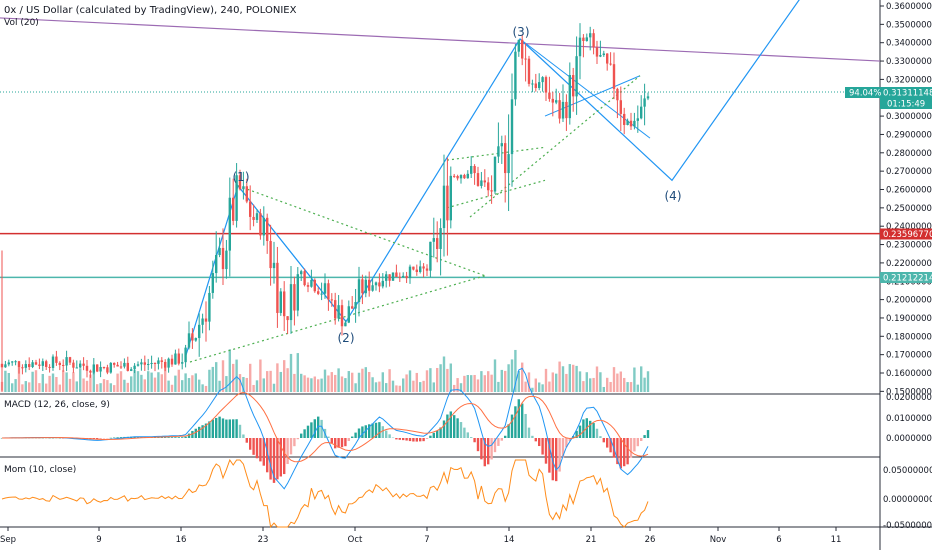 This screenshot has height=550, width=932. Describe the element at coordinates (440, 39) in the screenshot. I see `trendline-purple` at that location.